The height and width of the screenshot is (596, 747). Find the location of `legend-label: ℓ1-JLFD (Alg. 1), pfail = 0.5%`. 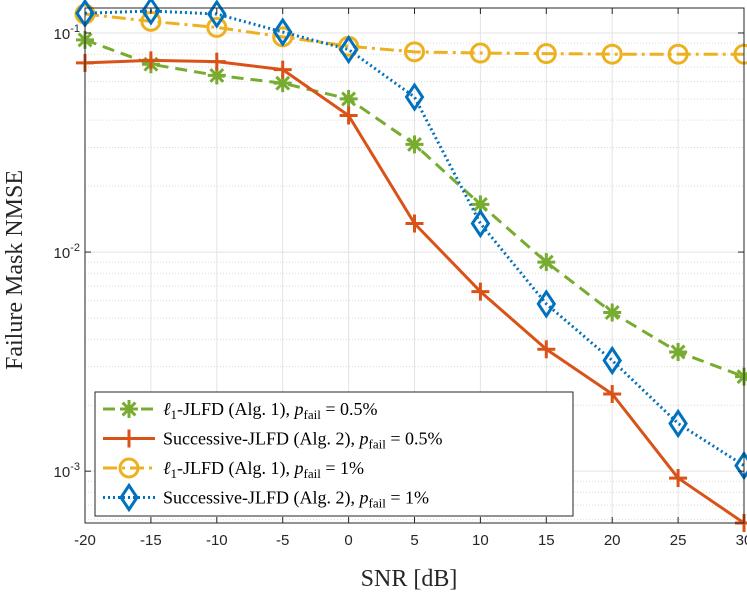

legend-label: ℓ1-JLFD (Alg. 1), pfail = 0.5% is located at coordinates (270, 410).